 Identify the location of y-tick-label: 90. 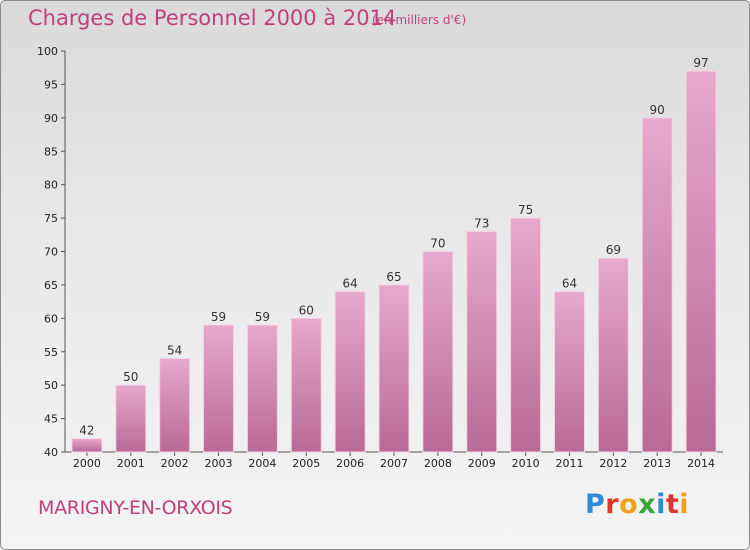
(51, 118).